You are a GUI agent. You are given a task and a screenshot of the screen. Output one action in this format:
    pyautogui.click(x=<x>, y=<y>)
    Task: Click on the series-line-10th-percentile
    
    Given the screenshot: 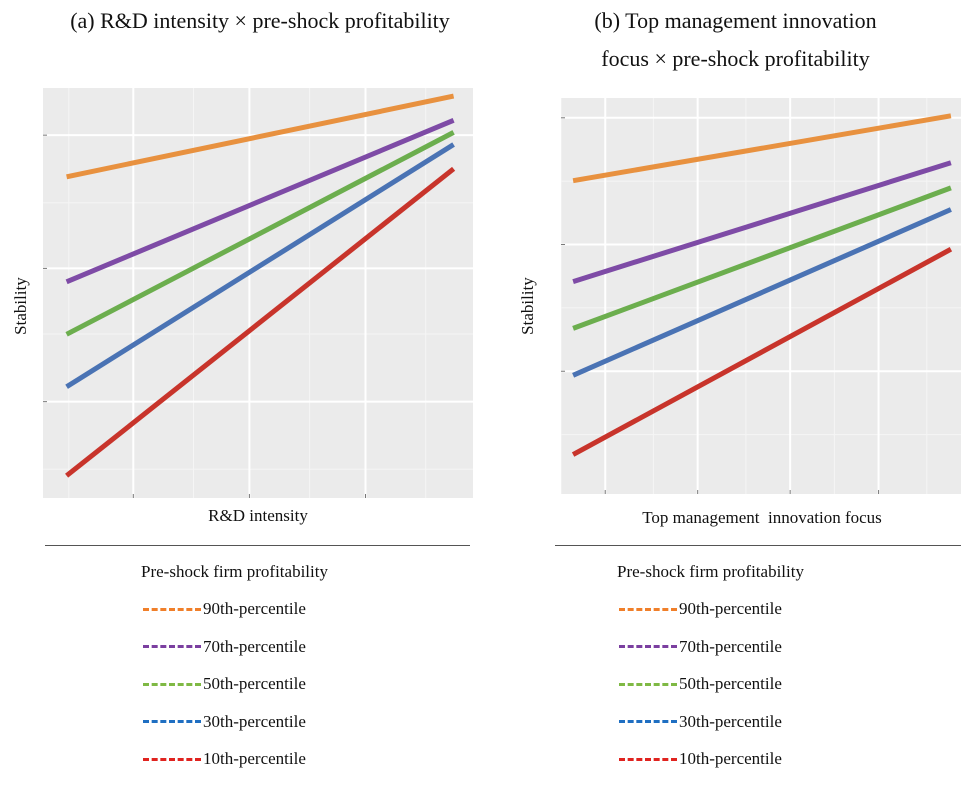 What is the action you would take?
    pyautogui.click(x=762, y=352)
    